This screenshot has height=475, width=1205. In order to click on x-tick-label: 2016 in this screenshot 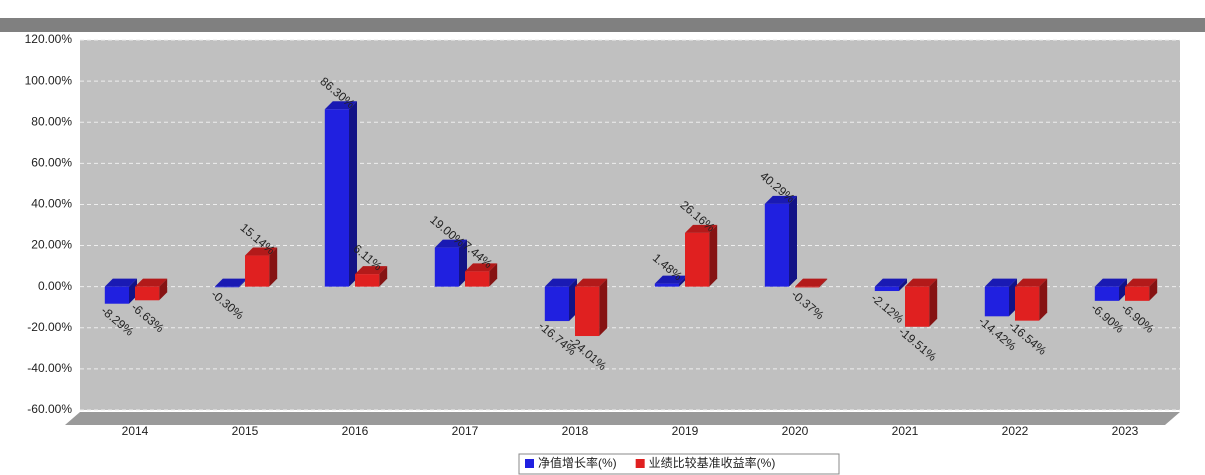, I will do `click(355, 431)`.